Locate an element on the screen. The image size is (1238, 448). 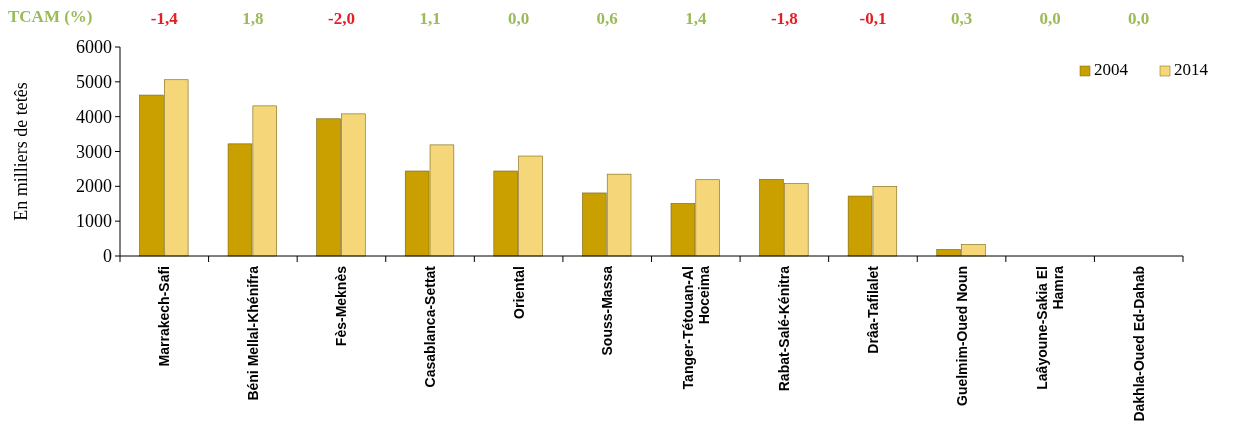
x-tick-label: Tanger-Tétouan-Al Hoceima is located at coordinates (695, 327).